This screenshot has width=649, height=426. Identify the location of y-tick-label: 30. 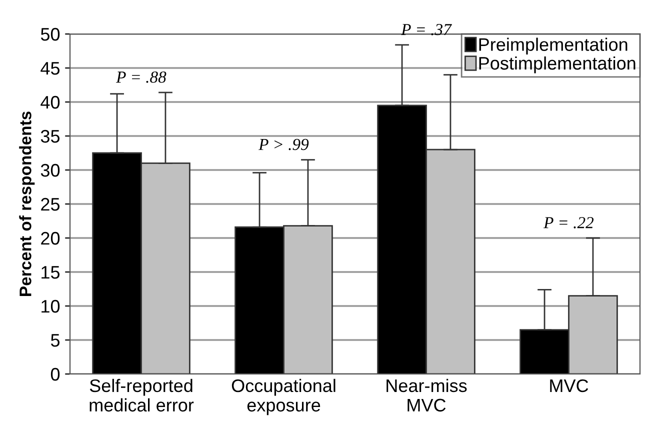
(50, 170).